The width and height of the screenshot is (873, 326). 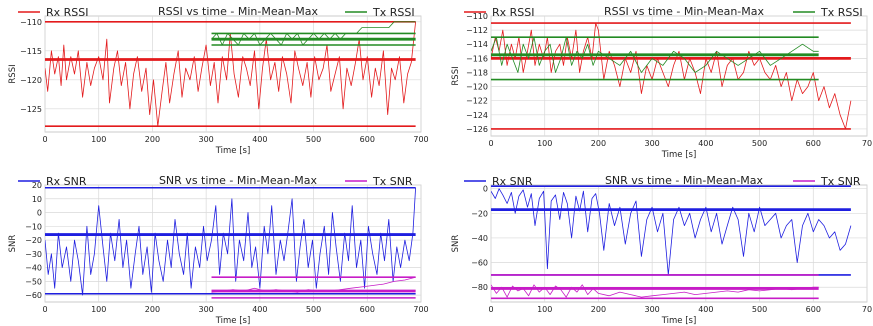 What do you see at coordinates (477, 101) in the screenshot?
I see `y-tick-label: −122` at bounding box center [477, 101].